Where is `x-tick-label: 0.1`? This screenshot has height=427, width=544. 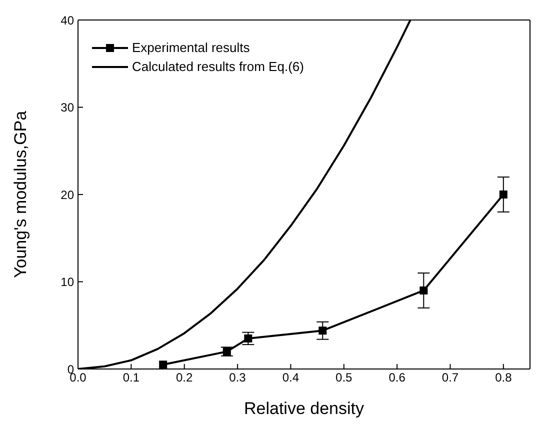 x-tick-label: 0.1 is located at coordinates (131, 377).